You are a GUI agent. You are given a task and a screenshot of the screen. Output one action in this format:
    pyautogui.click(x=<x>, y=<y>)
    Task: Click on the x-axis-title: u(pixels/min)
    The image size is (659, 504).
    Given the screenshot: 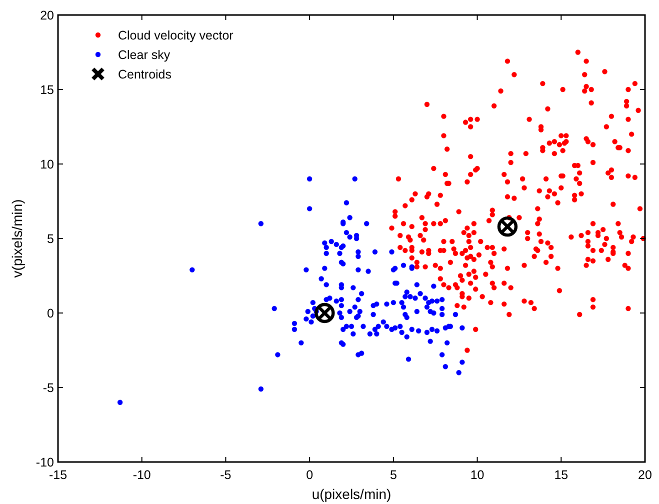 What is the action you would take?
    pyautogui.click(x=352, y=494)
    